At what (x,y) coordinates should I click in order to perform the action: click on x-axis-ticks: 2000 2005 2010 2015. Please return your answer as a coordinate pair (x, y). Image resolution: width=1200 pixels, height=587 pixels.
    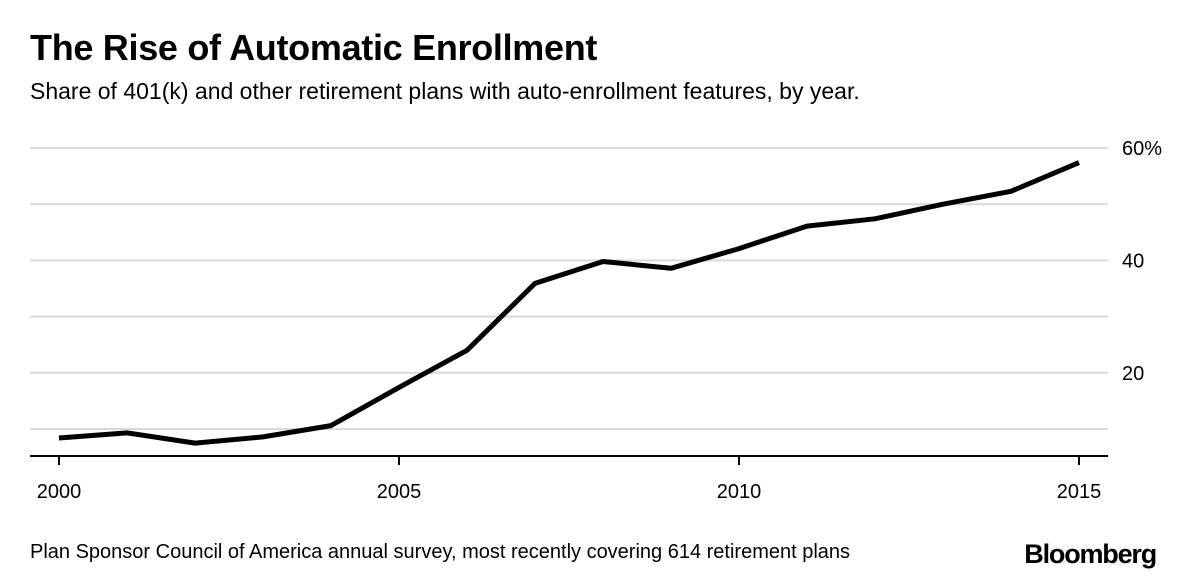
    Looking at the image, I should click on (569, 479).